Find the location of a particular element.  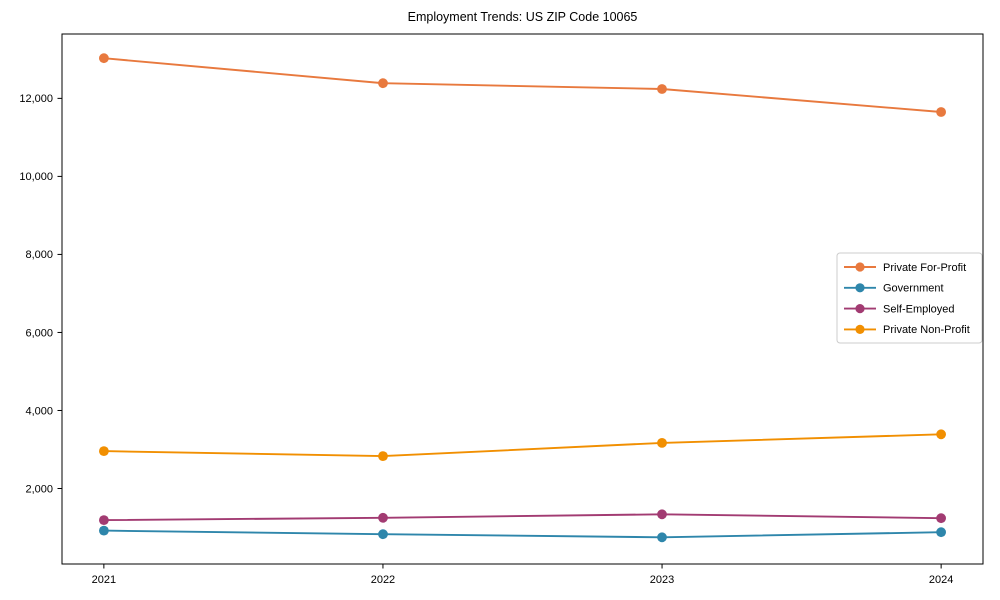

y-tick-label: 8,000 is located at coordinates (39, 255).